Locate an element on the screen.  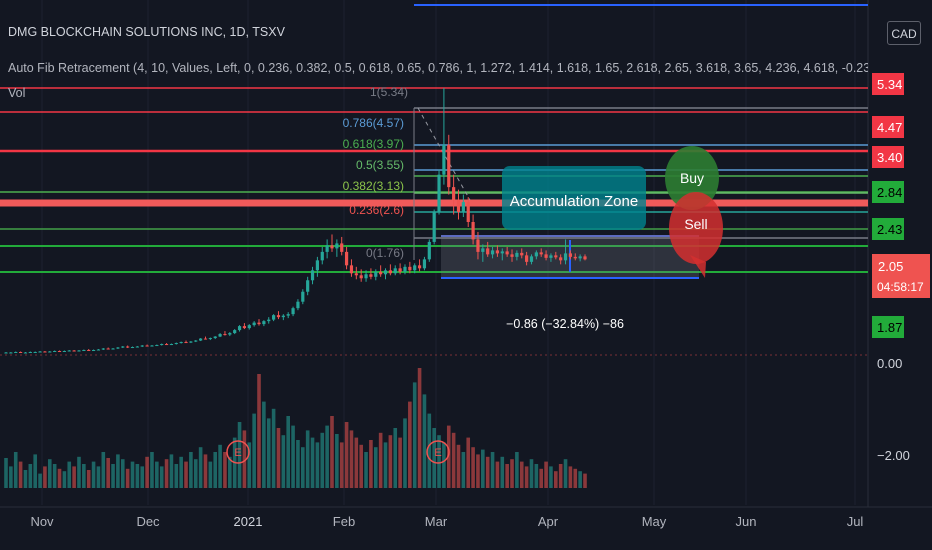
time-axis-label: 2021 is located at coordinates (248, 521).